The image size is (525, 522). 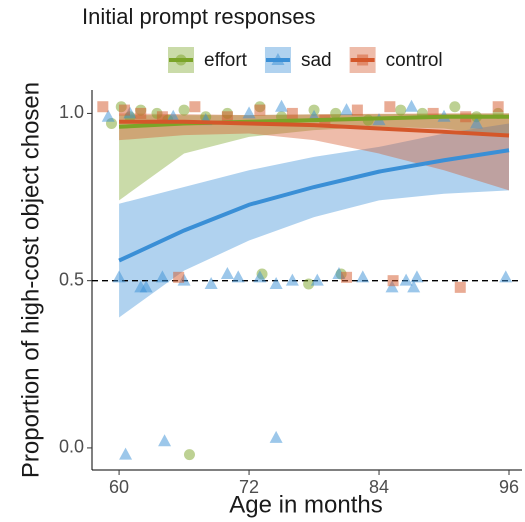 What do you see at coordinates (509, 487) in the screenshot?
I see `x-tick-label: 96` at bounding box center [509, 487].